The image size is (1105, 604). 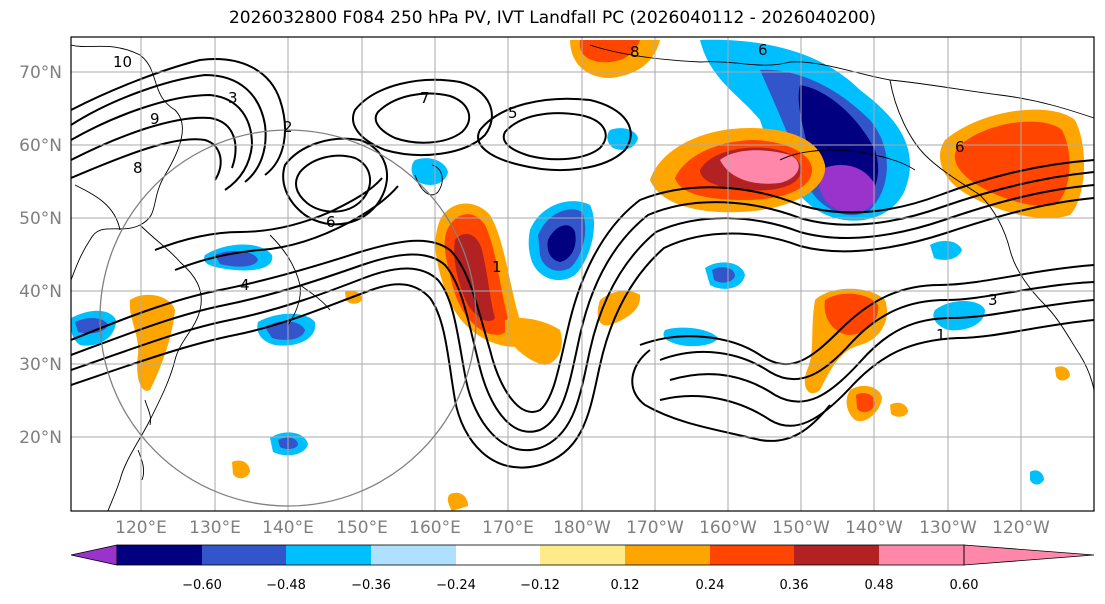 What do you see at coordinates (288, 127) in the screenshot?
I see `contour-label: 2` at bounding box center [288, 127].